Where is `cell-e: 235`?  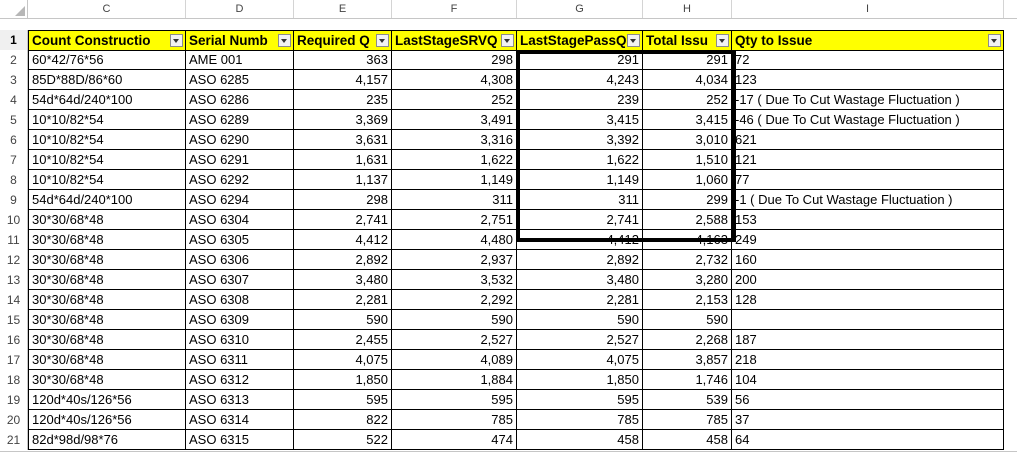
cell-e: 235 is located at coordinates (343, 100).